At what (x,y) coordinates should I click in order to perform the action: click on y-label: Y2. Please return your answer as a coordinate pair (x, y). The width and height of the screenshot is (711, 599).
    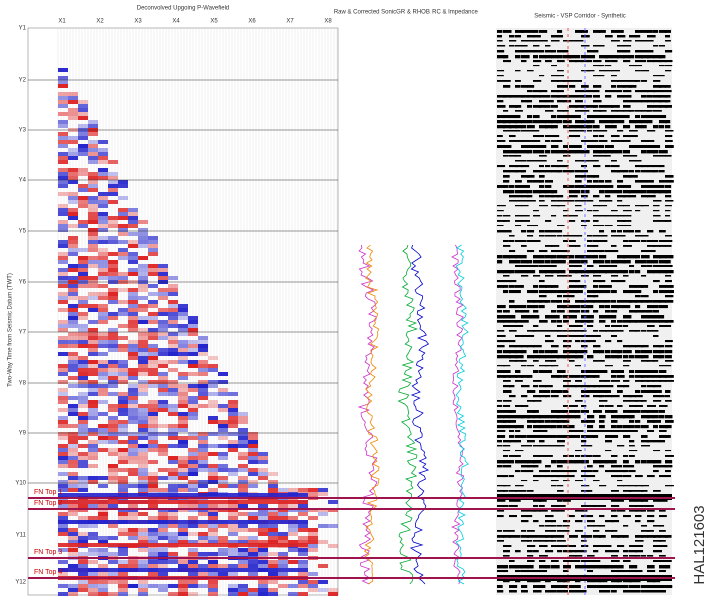
    Looking at the image, I should click on (23, 81).